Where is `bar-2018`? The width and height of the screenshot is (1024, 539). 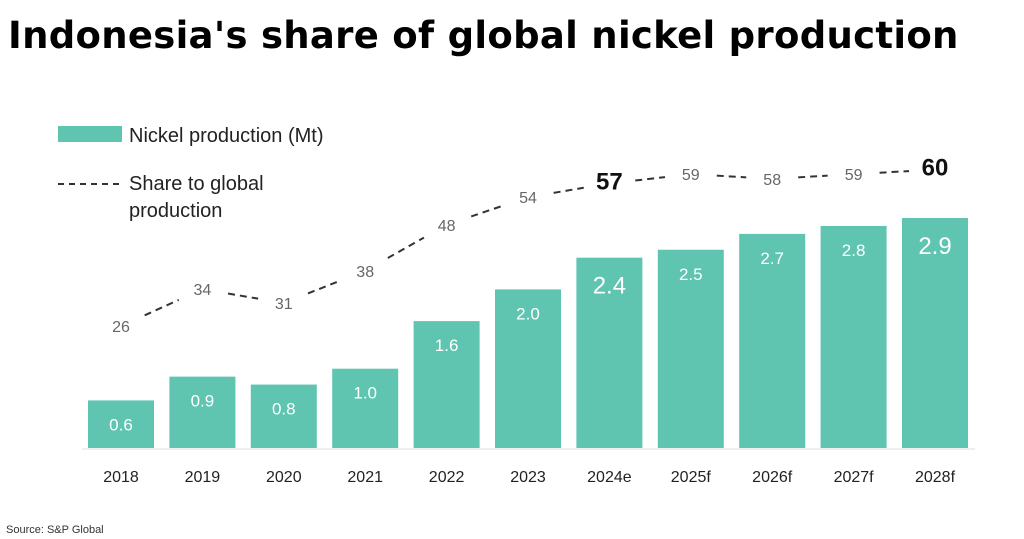 bar-2018 is located at coordinates (121, 424).